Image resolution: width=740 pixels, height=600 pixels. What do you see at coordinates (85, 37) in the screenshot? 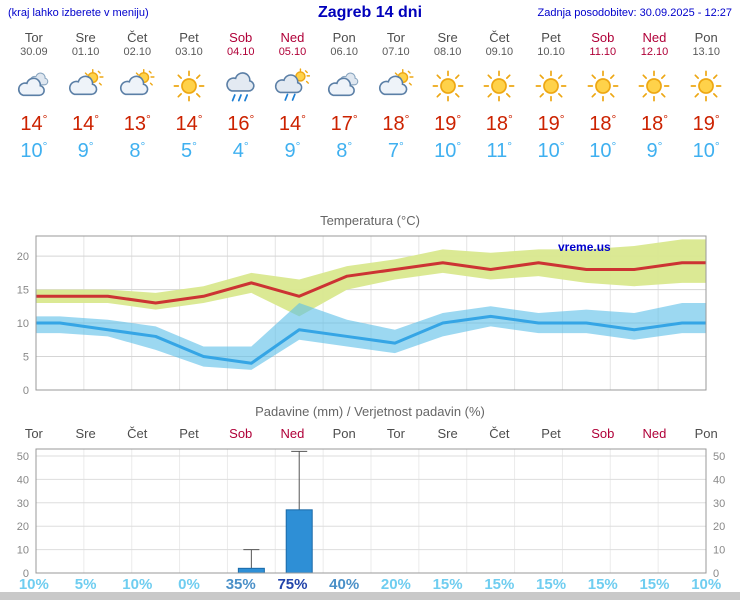
I see `day-name: Sre` at bounding box center [85, 37].